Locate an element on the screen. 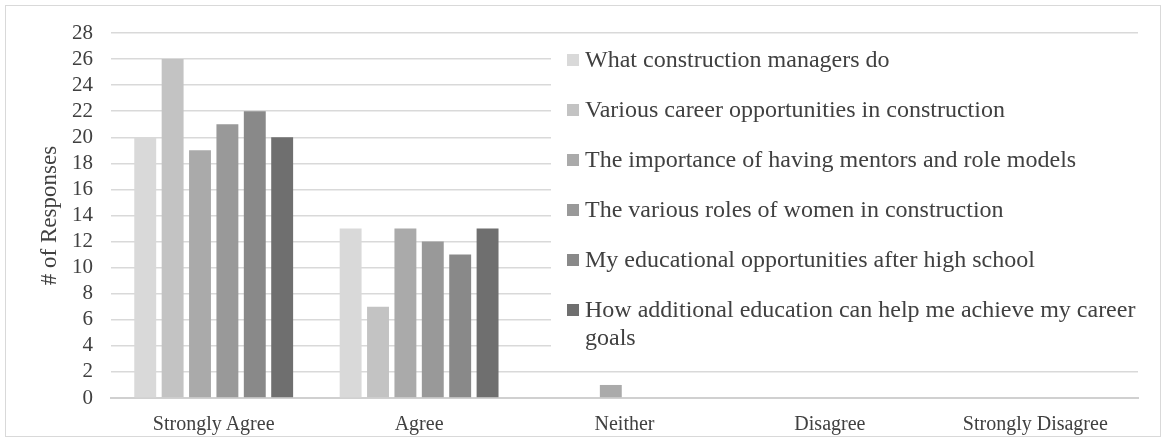  x-tick-label: Agree is located at coordinates (419, 424).